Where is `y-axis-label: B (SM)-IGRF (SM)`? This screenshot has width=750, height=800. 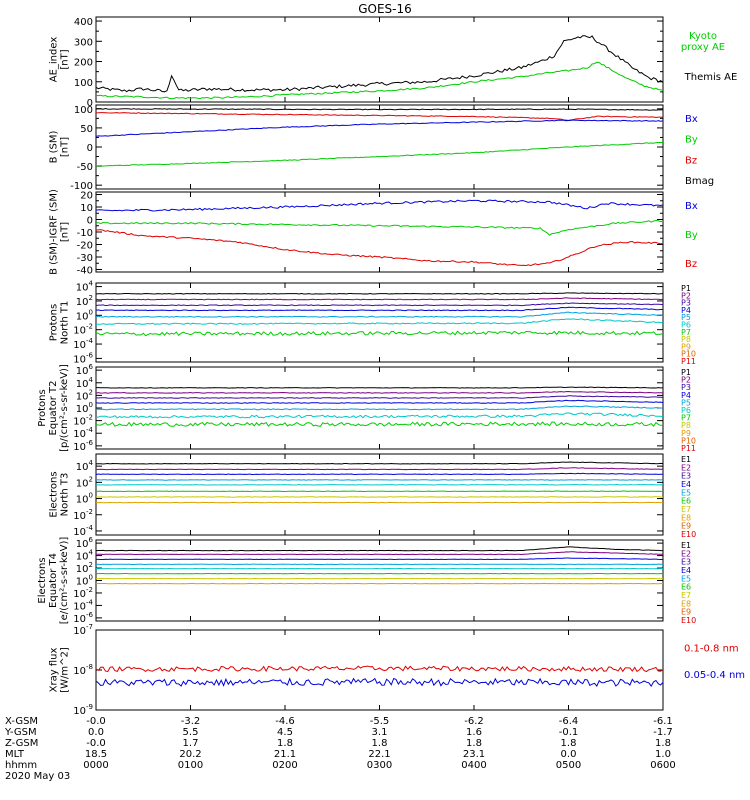 y-axis-label: B (SM)-IGRF (SM) is located at coordinates (54, 232).